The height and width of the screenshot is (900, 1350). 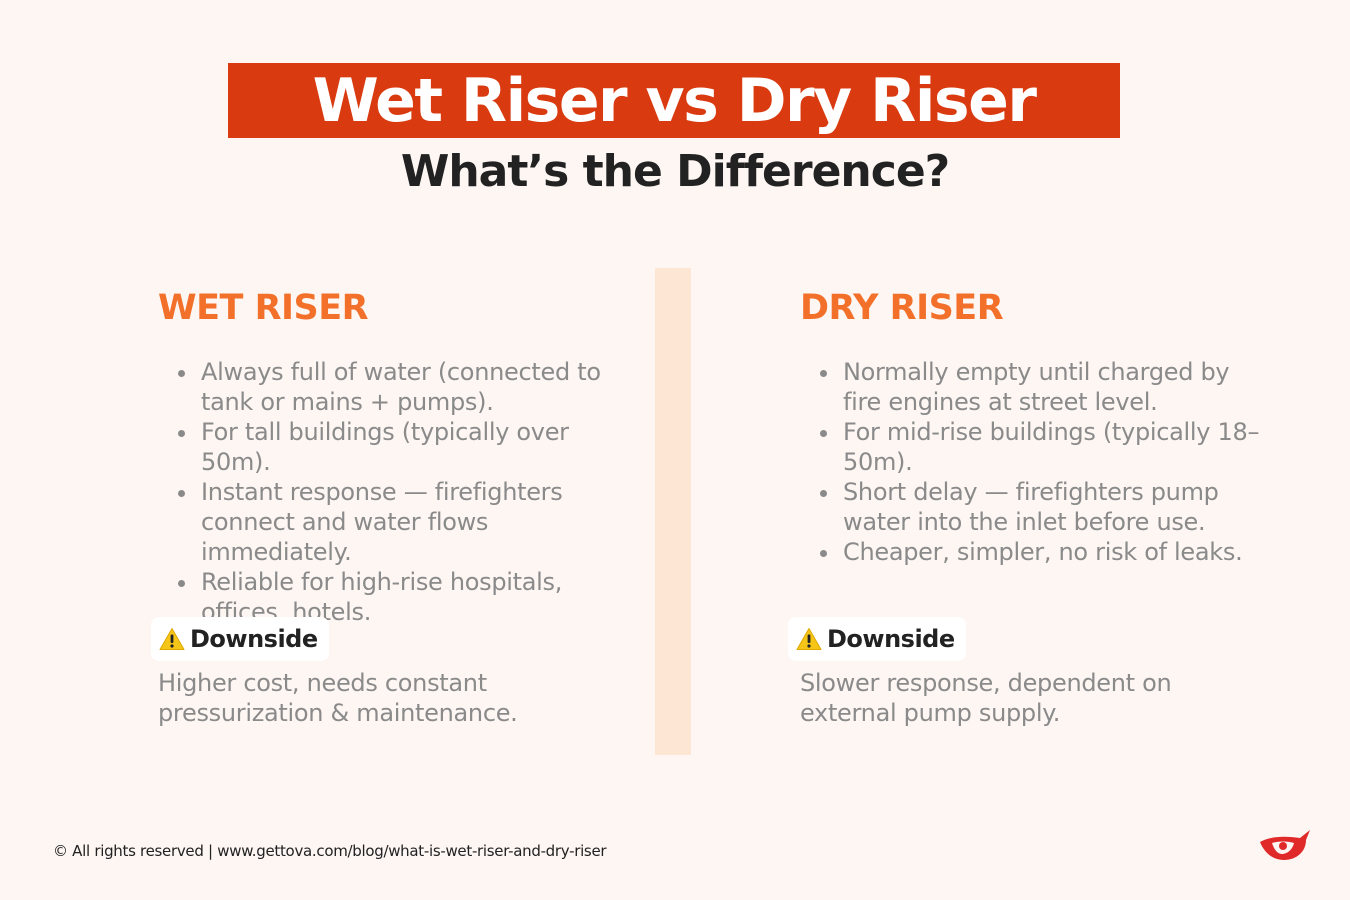 I want to click on dry-riser-heading: DRY RISER, so click(x=902, y=308).